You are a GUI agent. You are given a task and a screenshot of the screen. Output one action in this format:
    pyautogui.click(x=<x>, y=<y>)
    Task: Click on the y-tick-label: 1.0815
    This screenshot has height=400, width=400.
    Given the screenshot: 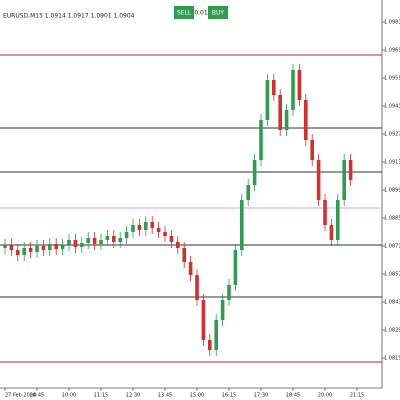 What is the action you would take?
    pyautogui.click(x=392, y=359)
    